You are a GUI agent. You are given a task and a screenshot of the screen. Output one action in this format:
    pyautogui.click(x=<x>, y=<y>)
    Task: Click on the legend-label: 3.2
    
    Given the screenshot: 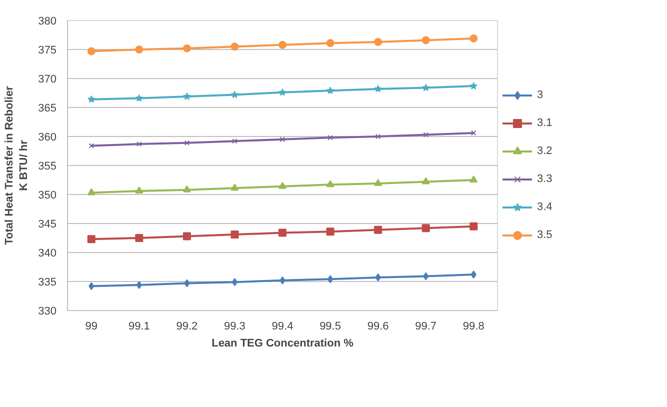 What is the action you would take?
    pyautogui.click(x=545, y=151)
    